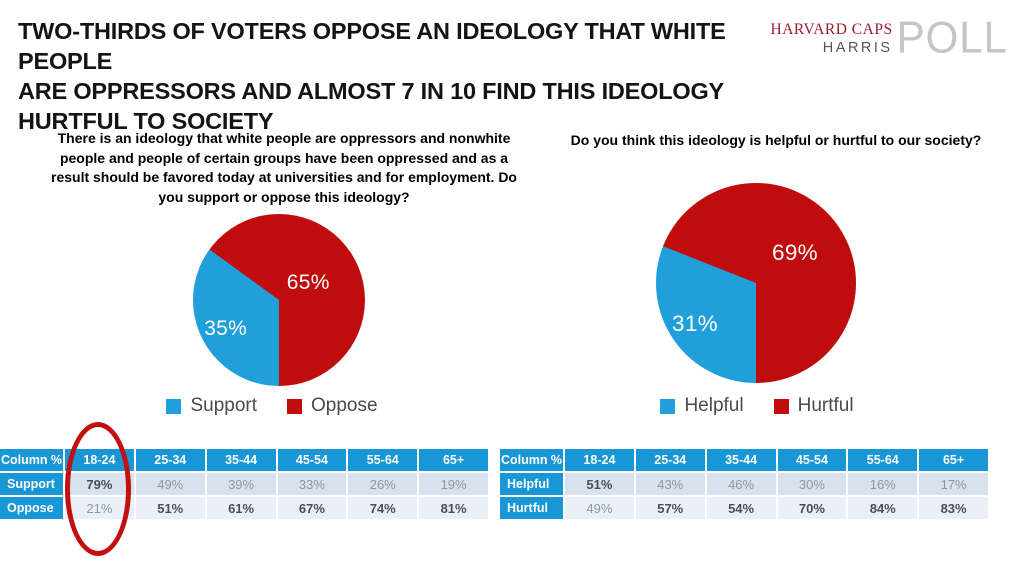 The width and height of the screenshot is (1024, 563). Describe the element at coordinates (812, 484) in the screenshot. I see `table-value-cell: 30%` at that location.